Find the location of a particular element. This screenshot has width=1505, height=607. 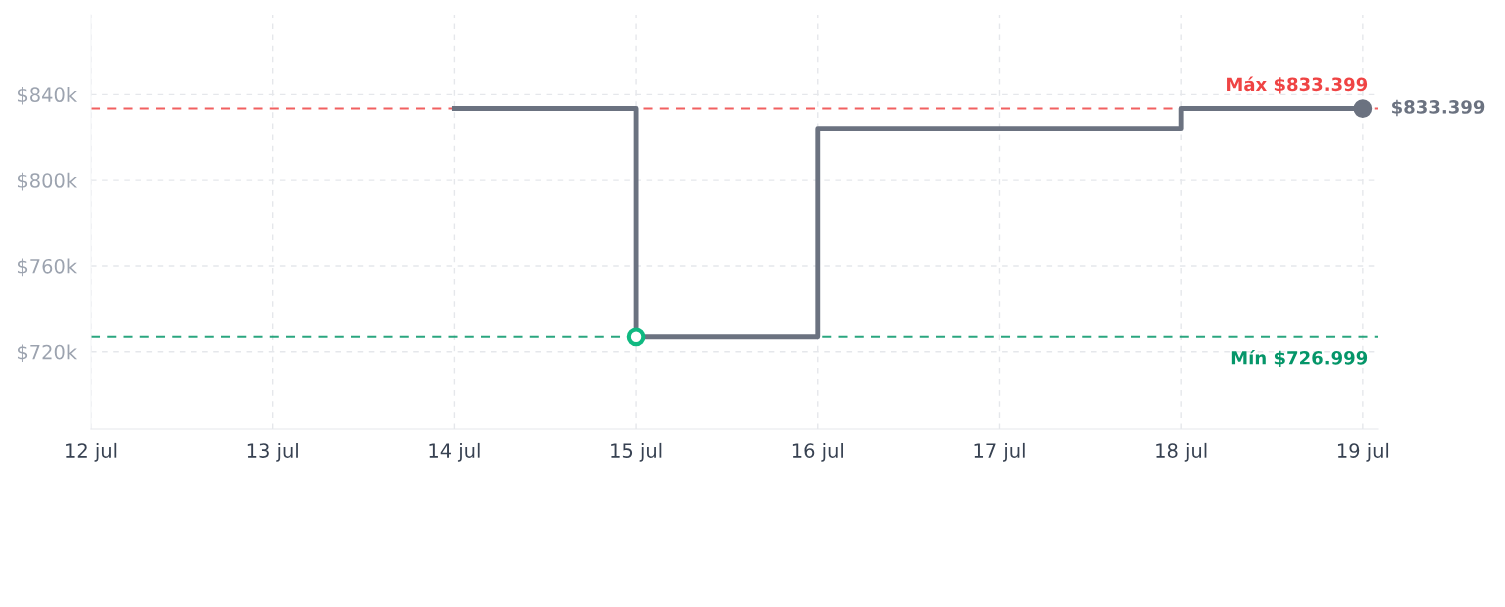

x-tick-label: 14 jul is located at coordinates (454, 452).